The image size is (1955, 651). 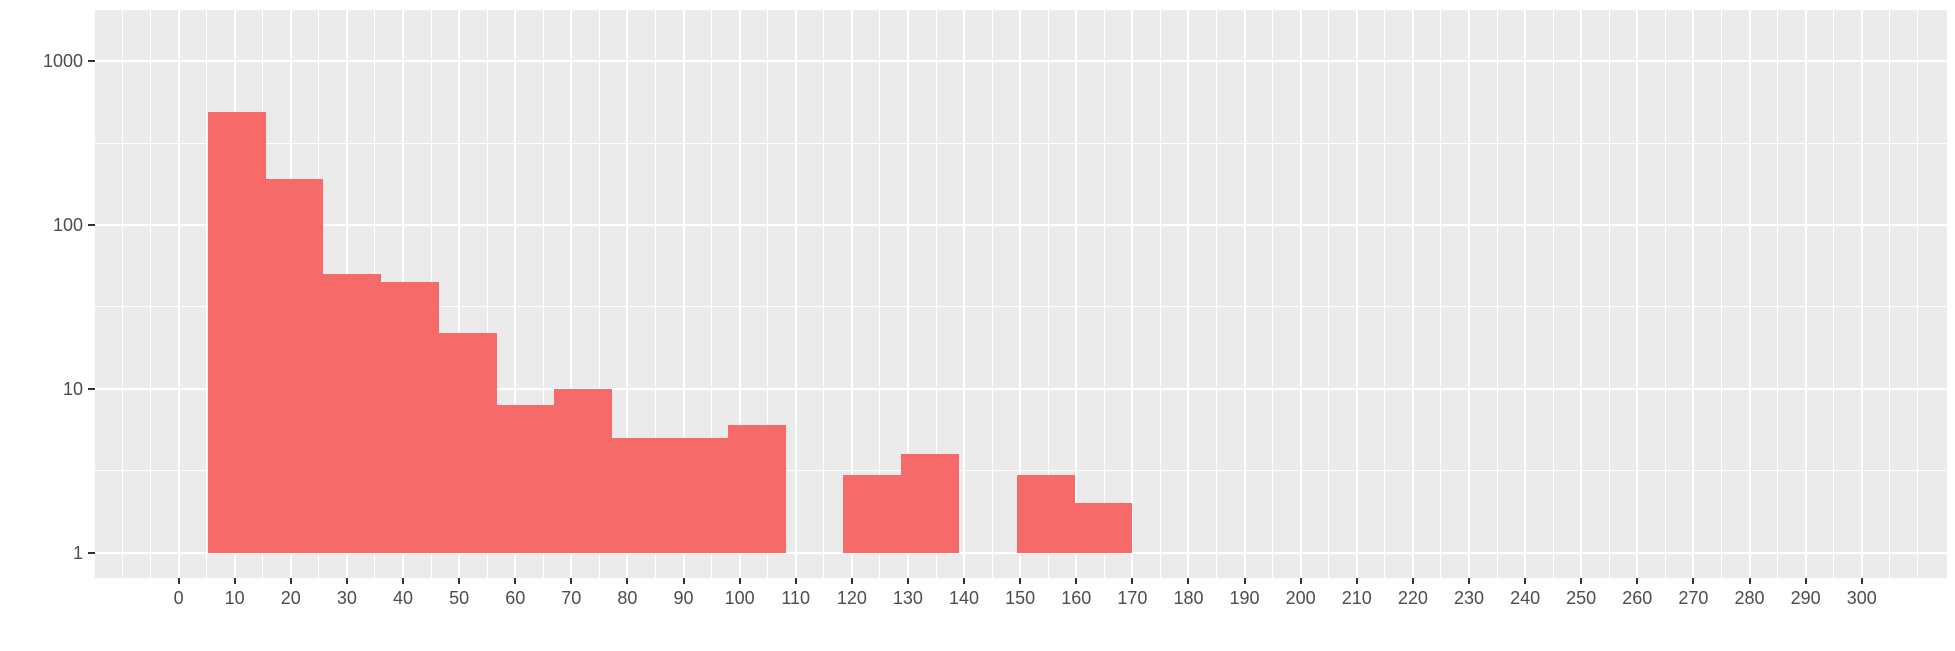 What do you see at coordinates (1412, 598) in the screenshot?
I see `x-tick-label: 220` at bounding box center [1412, 598].